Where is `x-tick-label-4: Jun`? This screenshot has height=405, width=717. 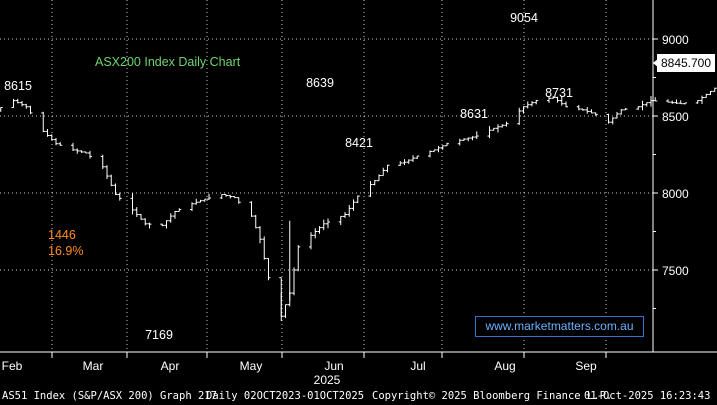 x-tick-label-4: Jun is located at coordinates (333, 366).